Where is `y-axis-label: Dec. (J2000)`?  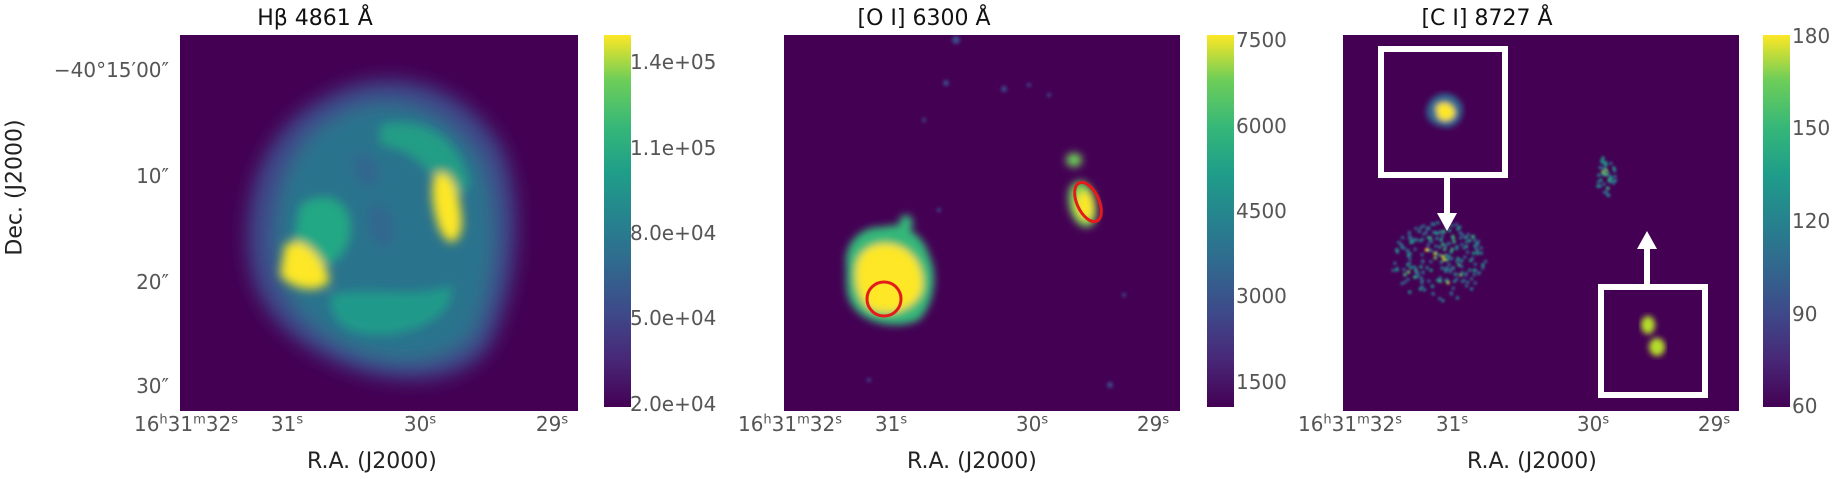
y-axis-label: Dec. (J2000) is located at coordinates (15, 187).